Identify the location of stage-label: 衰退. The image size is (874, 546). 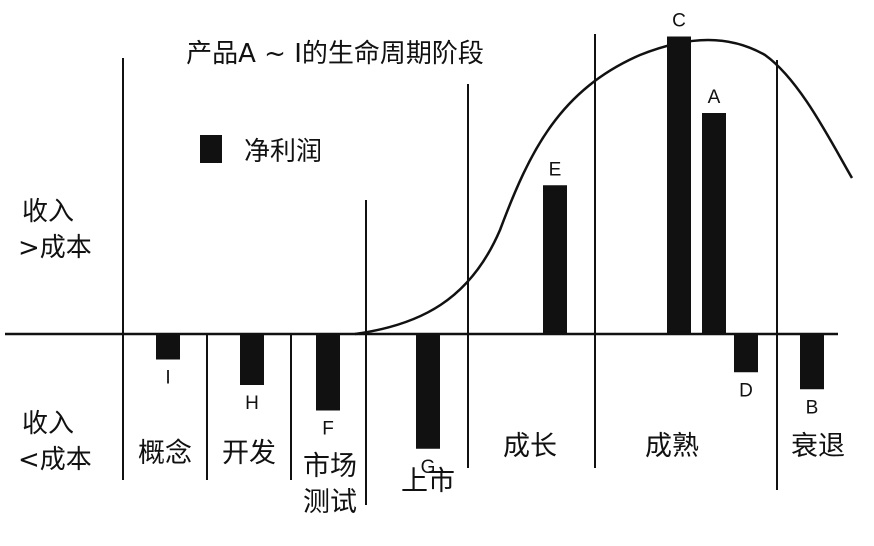
(818, 446).